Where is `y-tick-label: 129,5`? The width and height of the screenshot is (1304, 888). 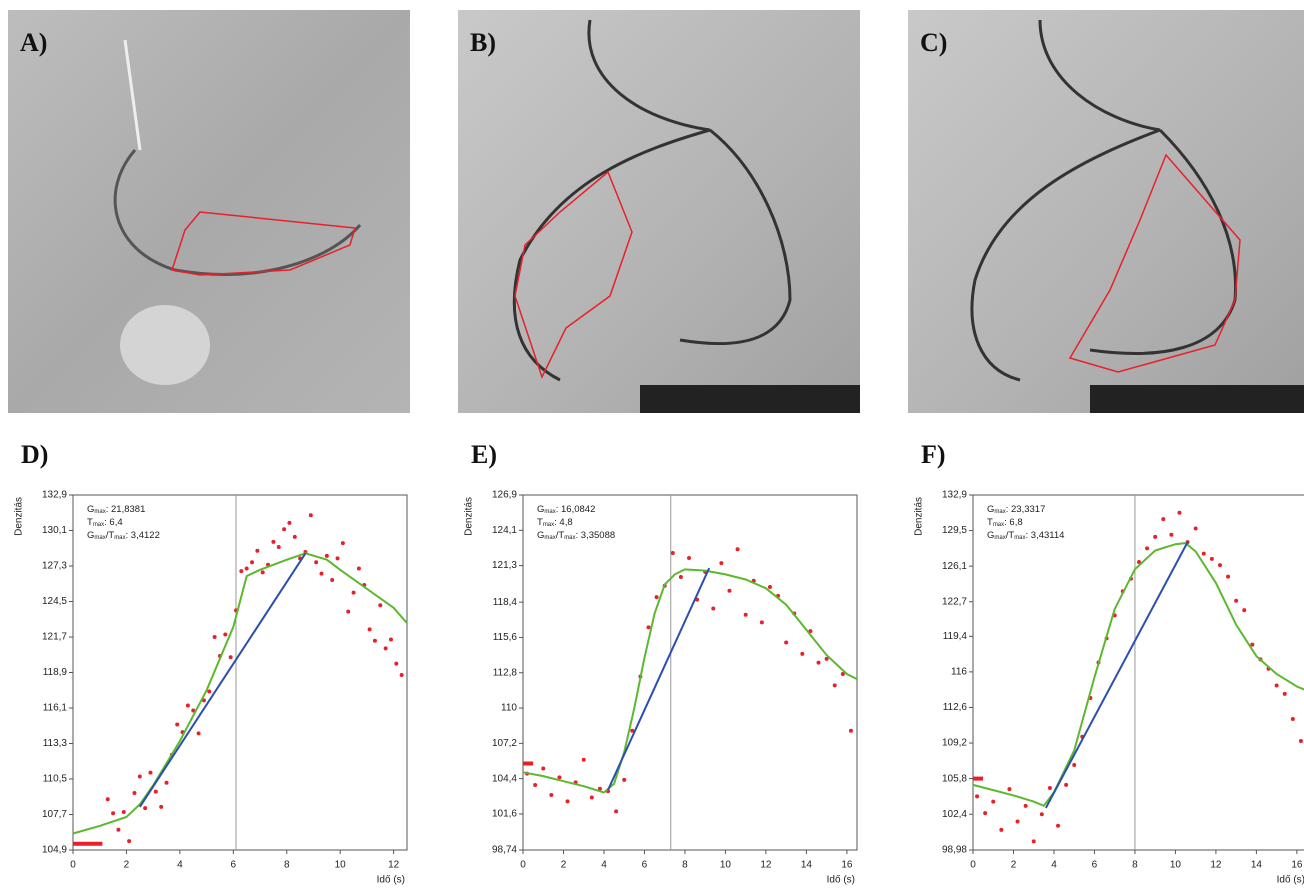 y-tick-label: 129,5 is located at coordinates (954, 530).